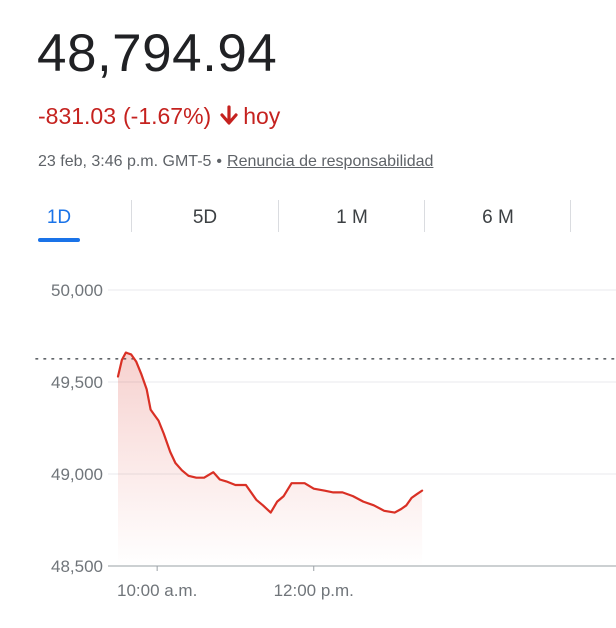  Describe the element at coordinates (352, 217) in the screenshot. I see `tab-1m-label: 1 M` at that location.